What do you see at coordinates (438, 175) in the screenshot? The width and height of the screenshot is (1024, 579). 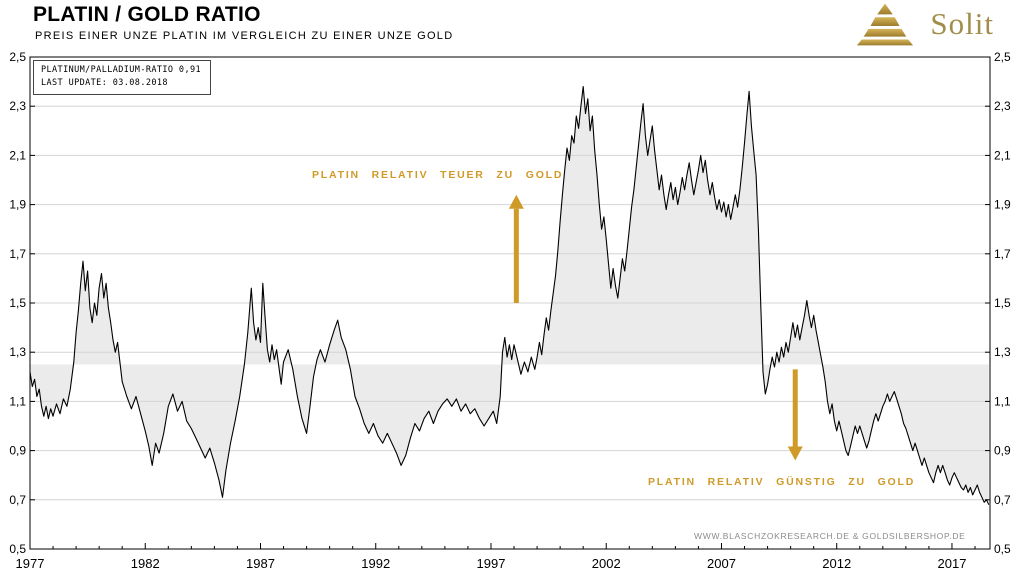 I see `annotation-teuer: PLATIN RELATIV TEUER ZU GOLD` at bounding box center [438, 175].